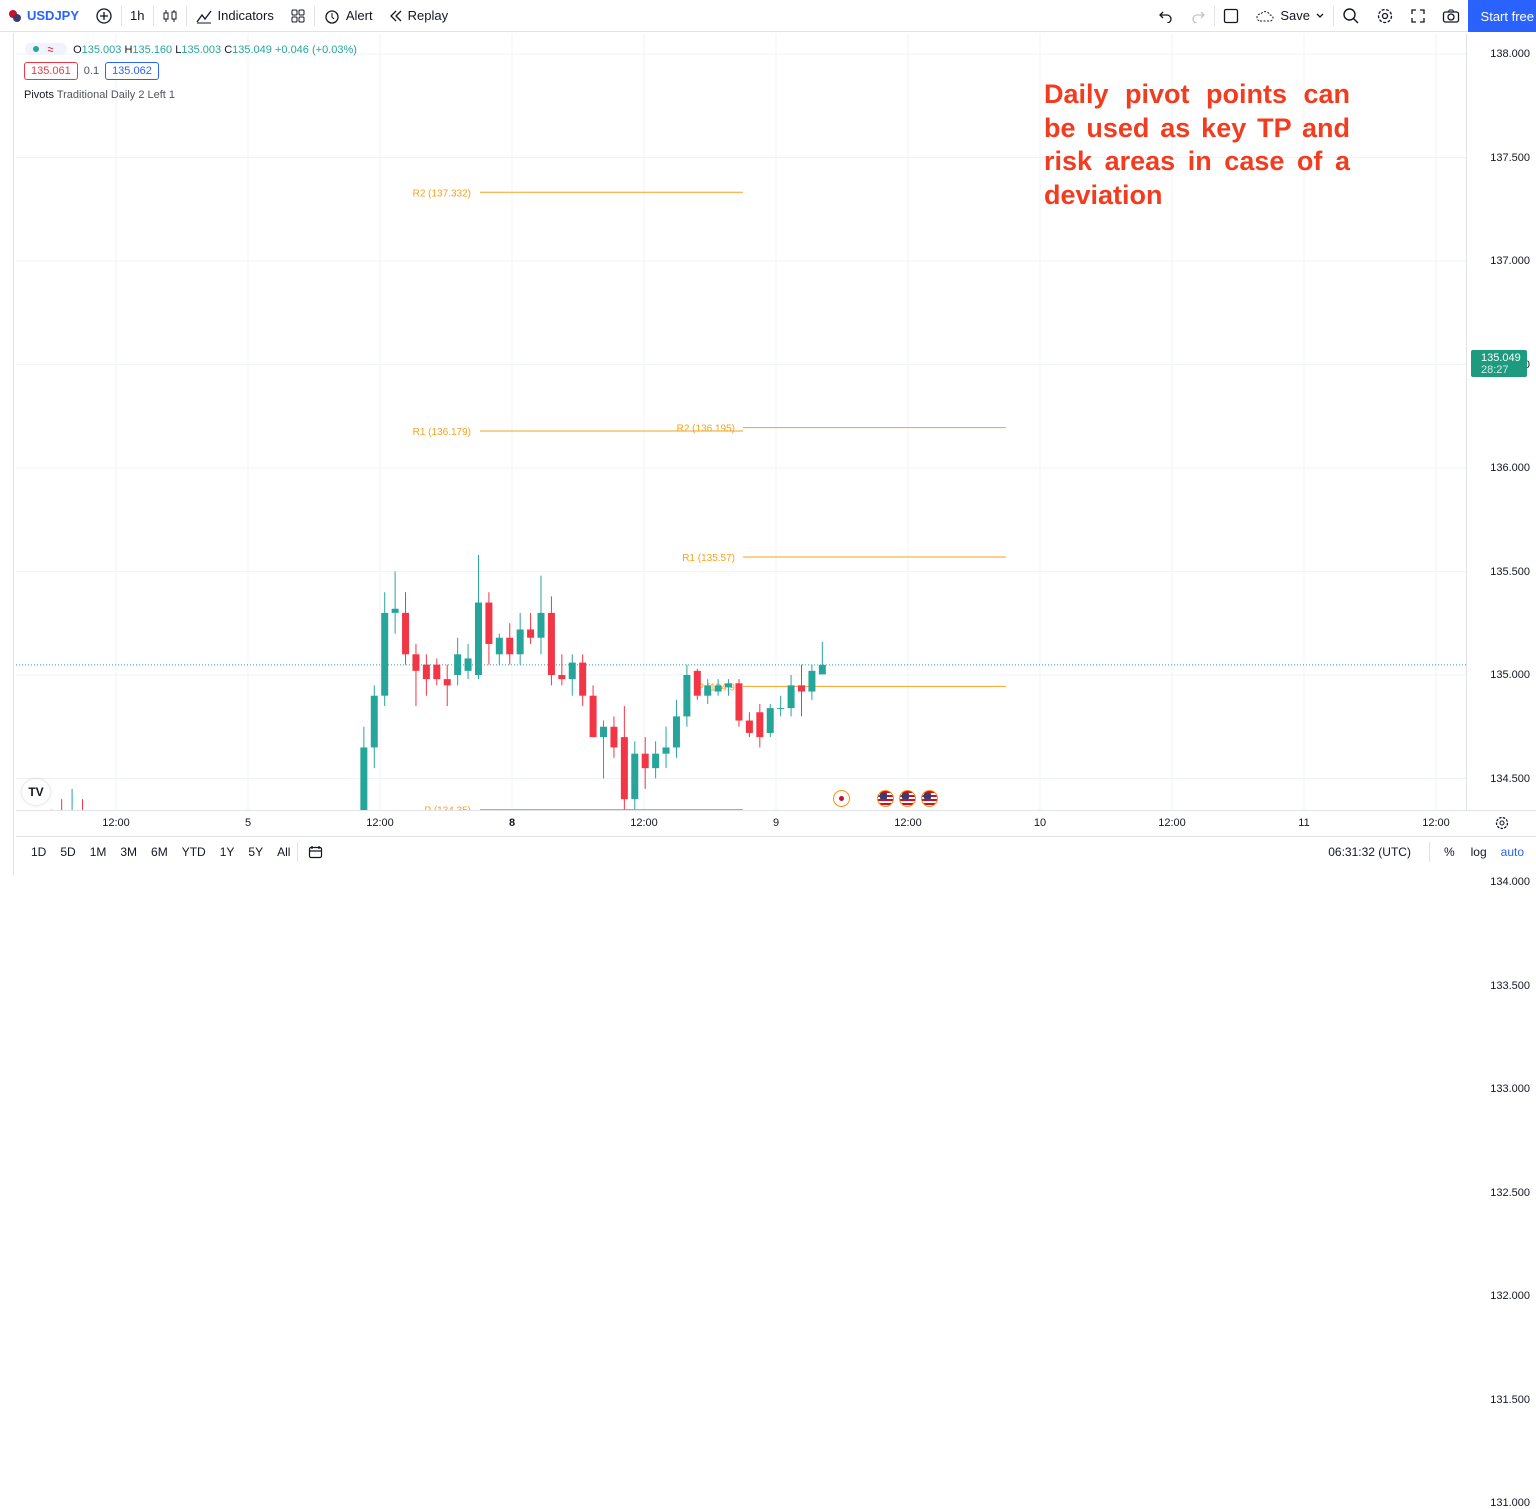 This screenshot has width=1536, height=1509. Describe the element at coordinates (1510, 778) in the screenshot. I see `price-tick-label: 134.500` at that location.